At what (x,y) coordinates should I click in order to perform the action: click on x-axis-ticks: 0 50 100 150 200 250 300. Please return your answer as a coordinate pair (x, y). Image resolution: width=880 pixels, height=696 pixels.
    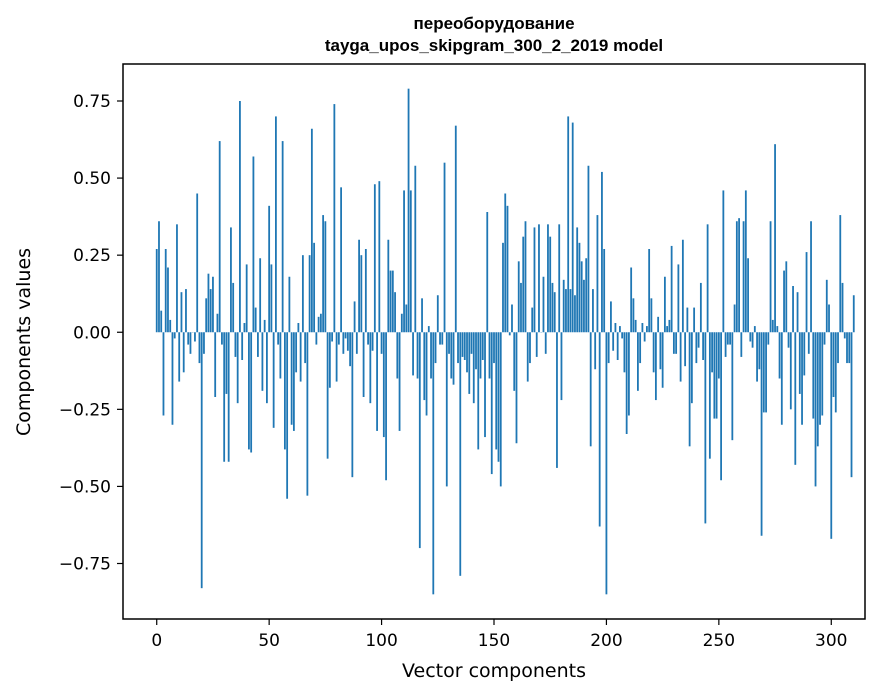
    Looking at the image, I should click on (499, 635).